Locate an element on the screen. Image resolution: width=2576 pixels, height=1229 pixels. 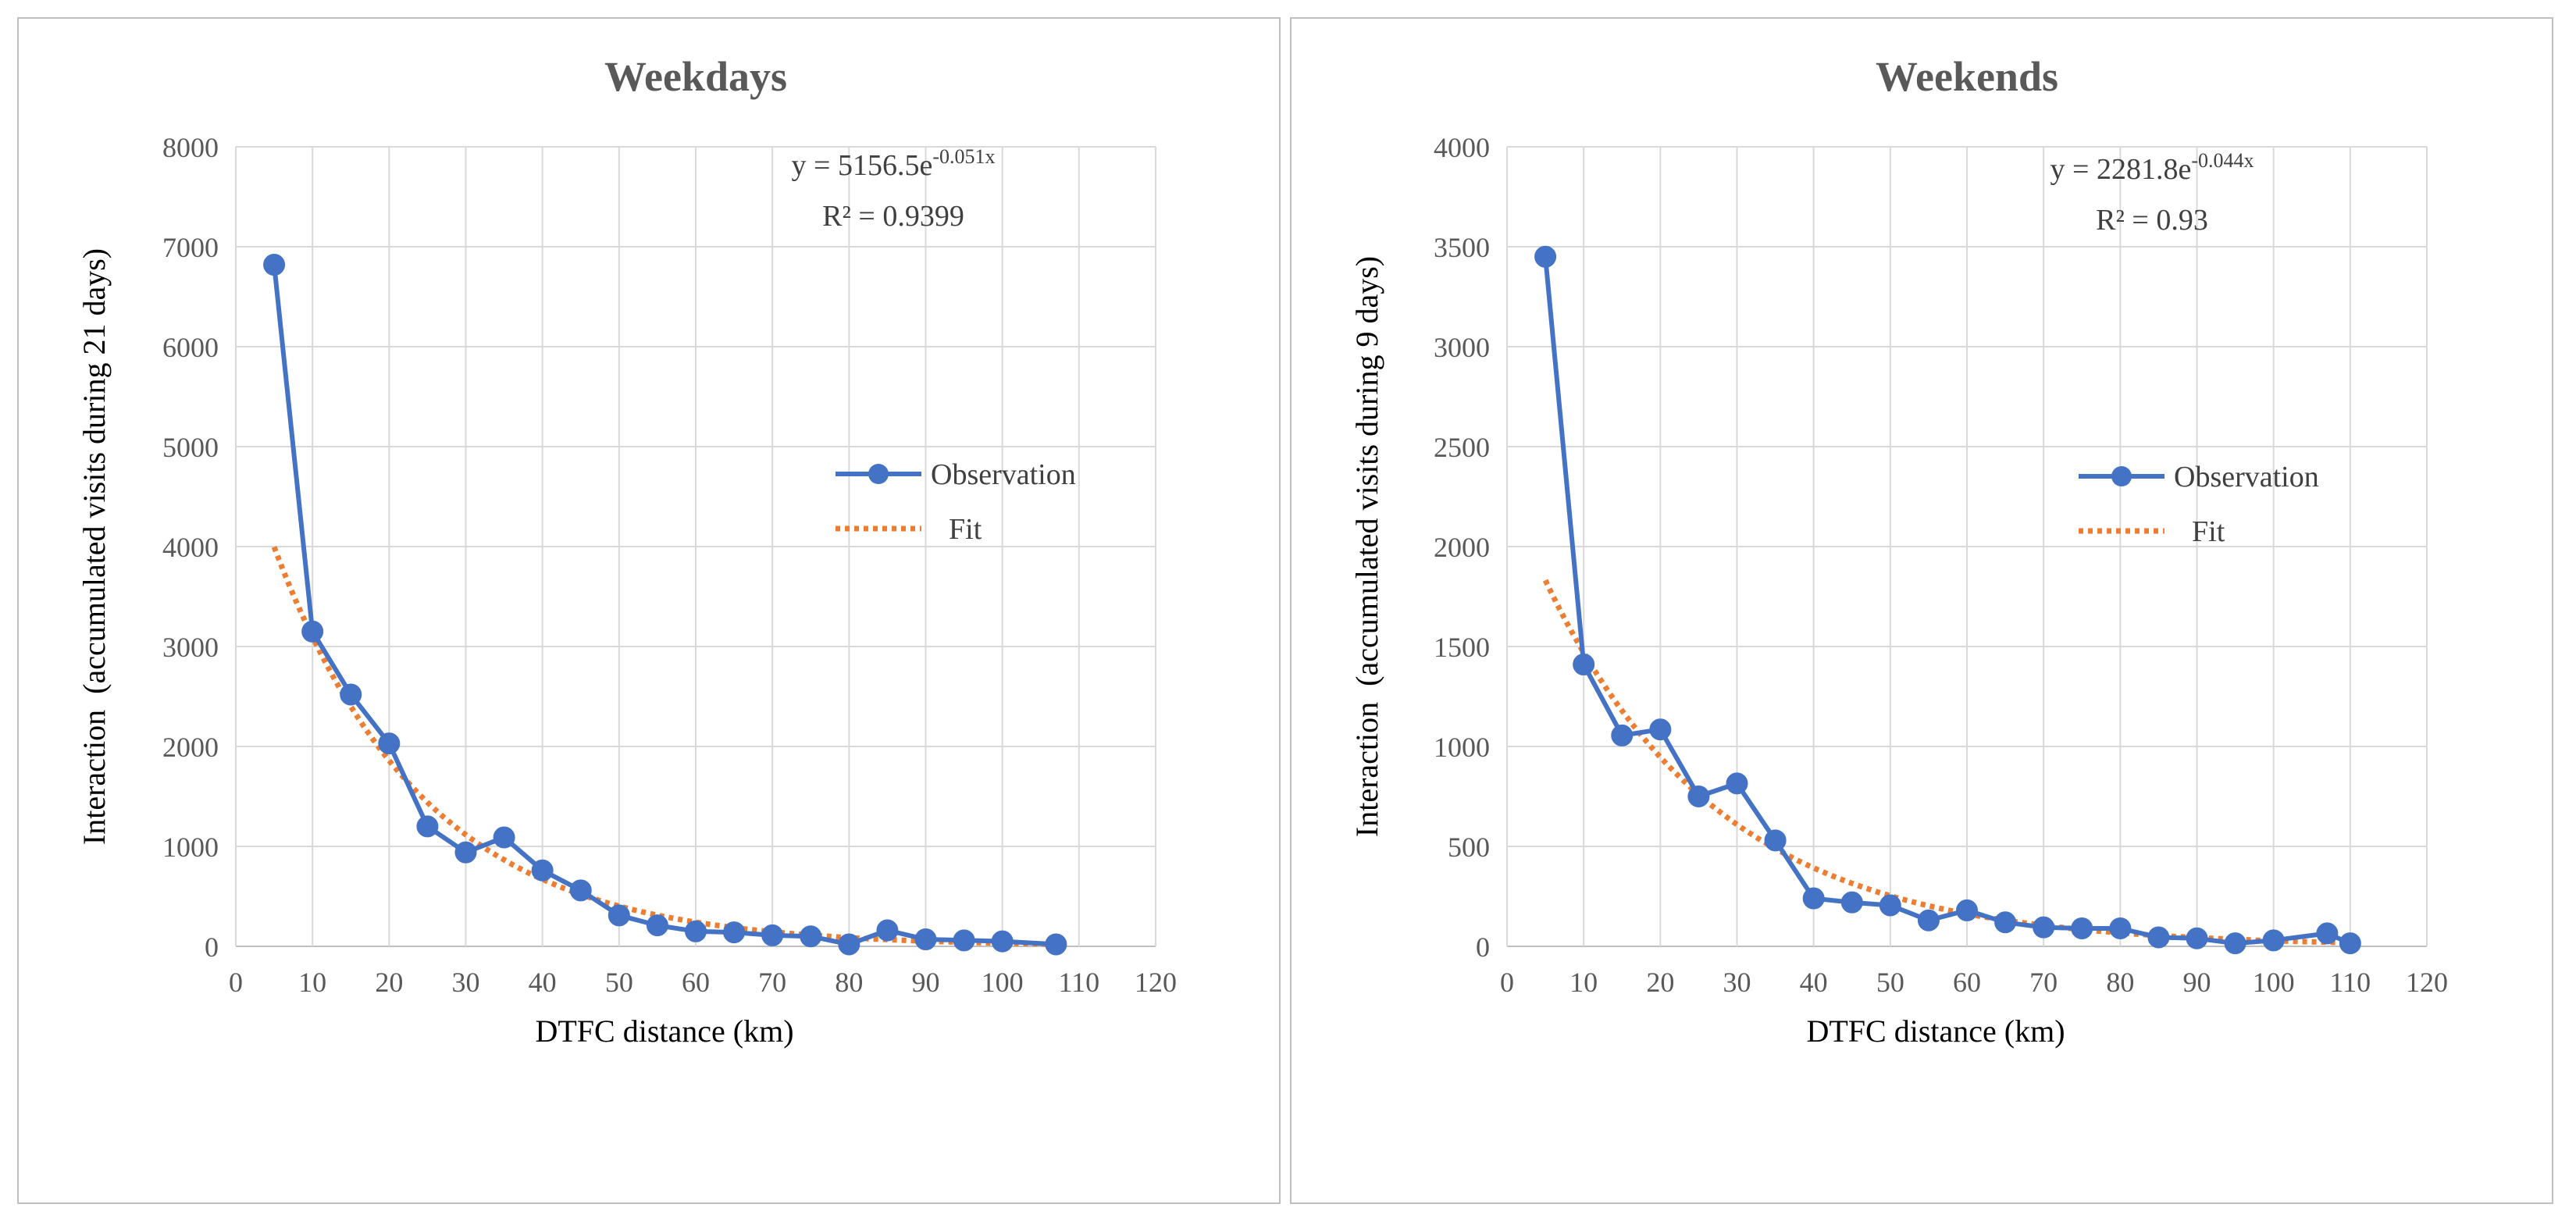
weekends-equation-exponent: -0.044x is located at coordinates (2222, 160).